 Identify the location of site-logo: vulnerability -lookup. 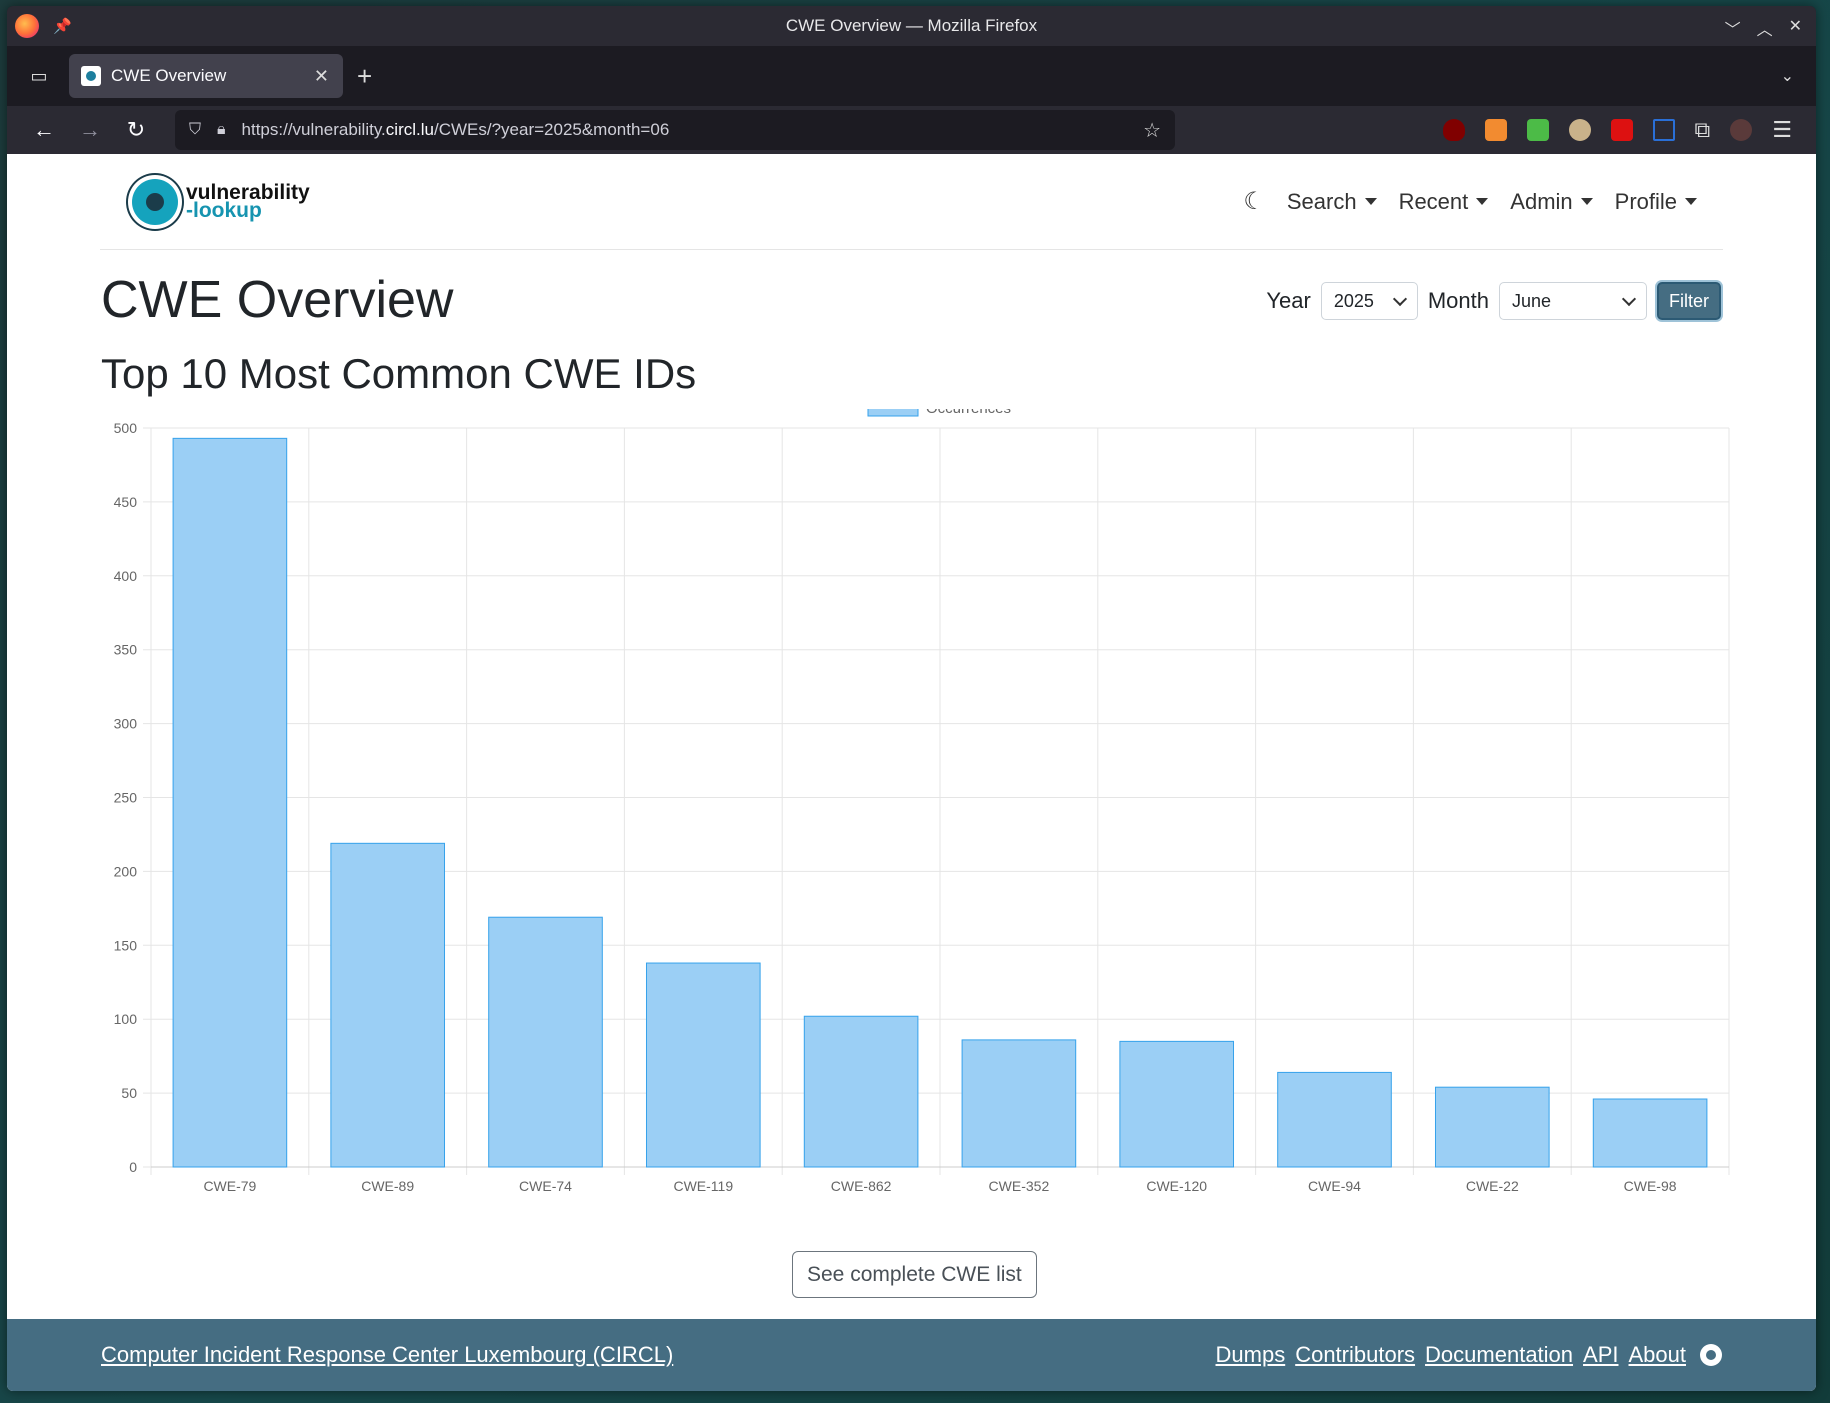
(221, 201).